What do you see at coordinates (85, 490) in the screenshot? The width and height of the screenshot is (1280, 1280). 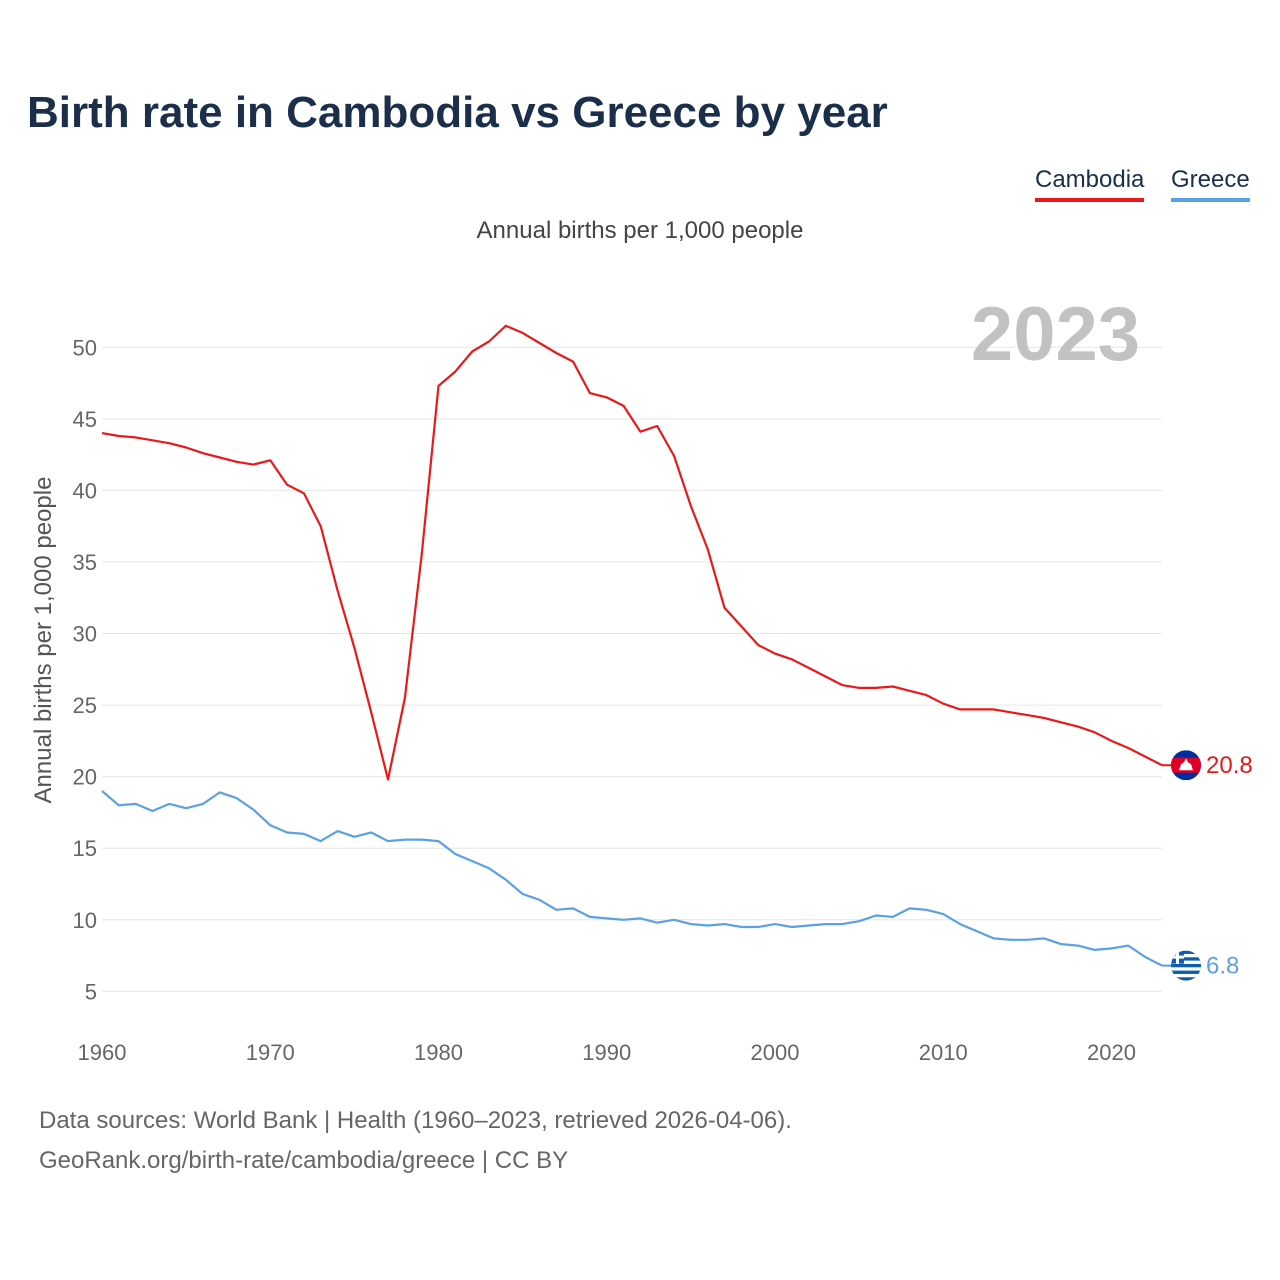 I see `y-tick-label: 40` at bounding box center [85, 490].